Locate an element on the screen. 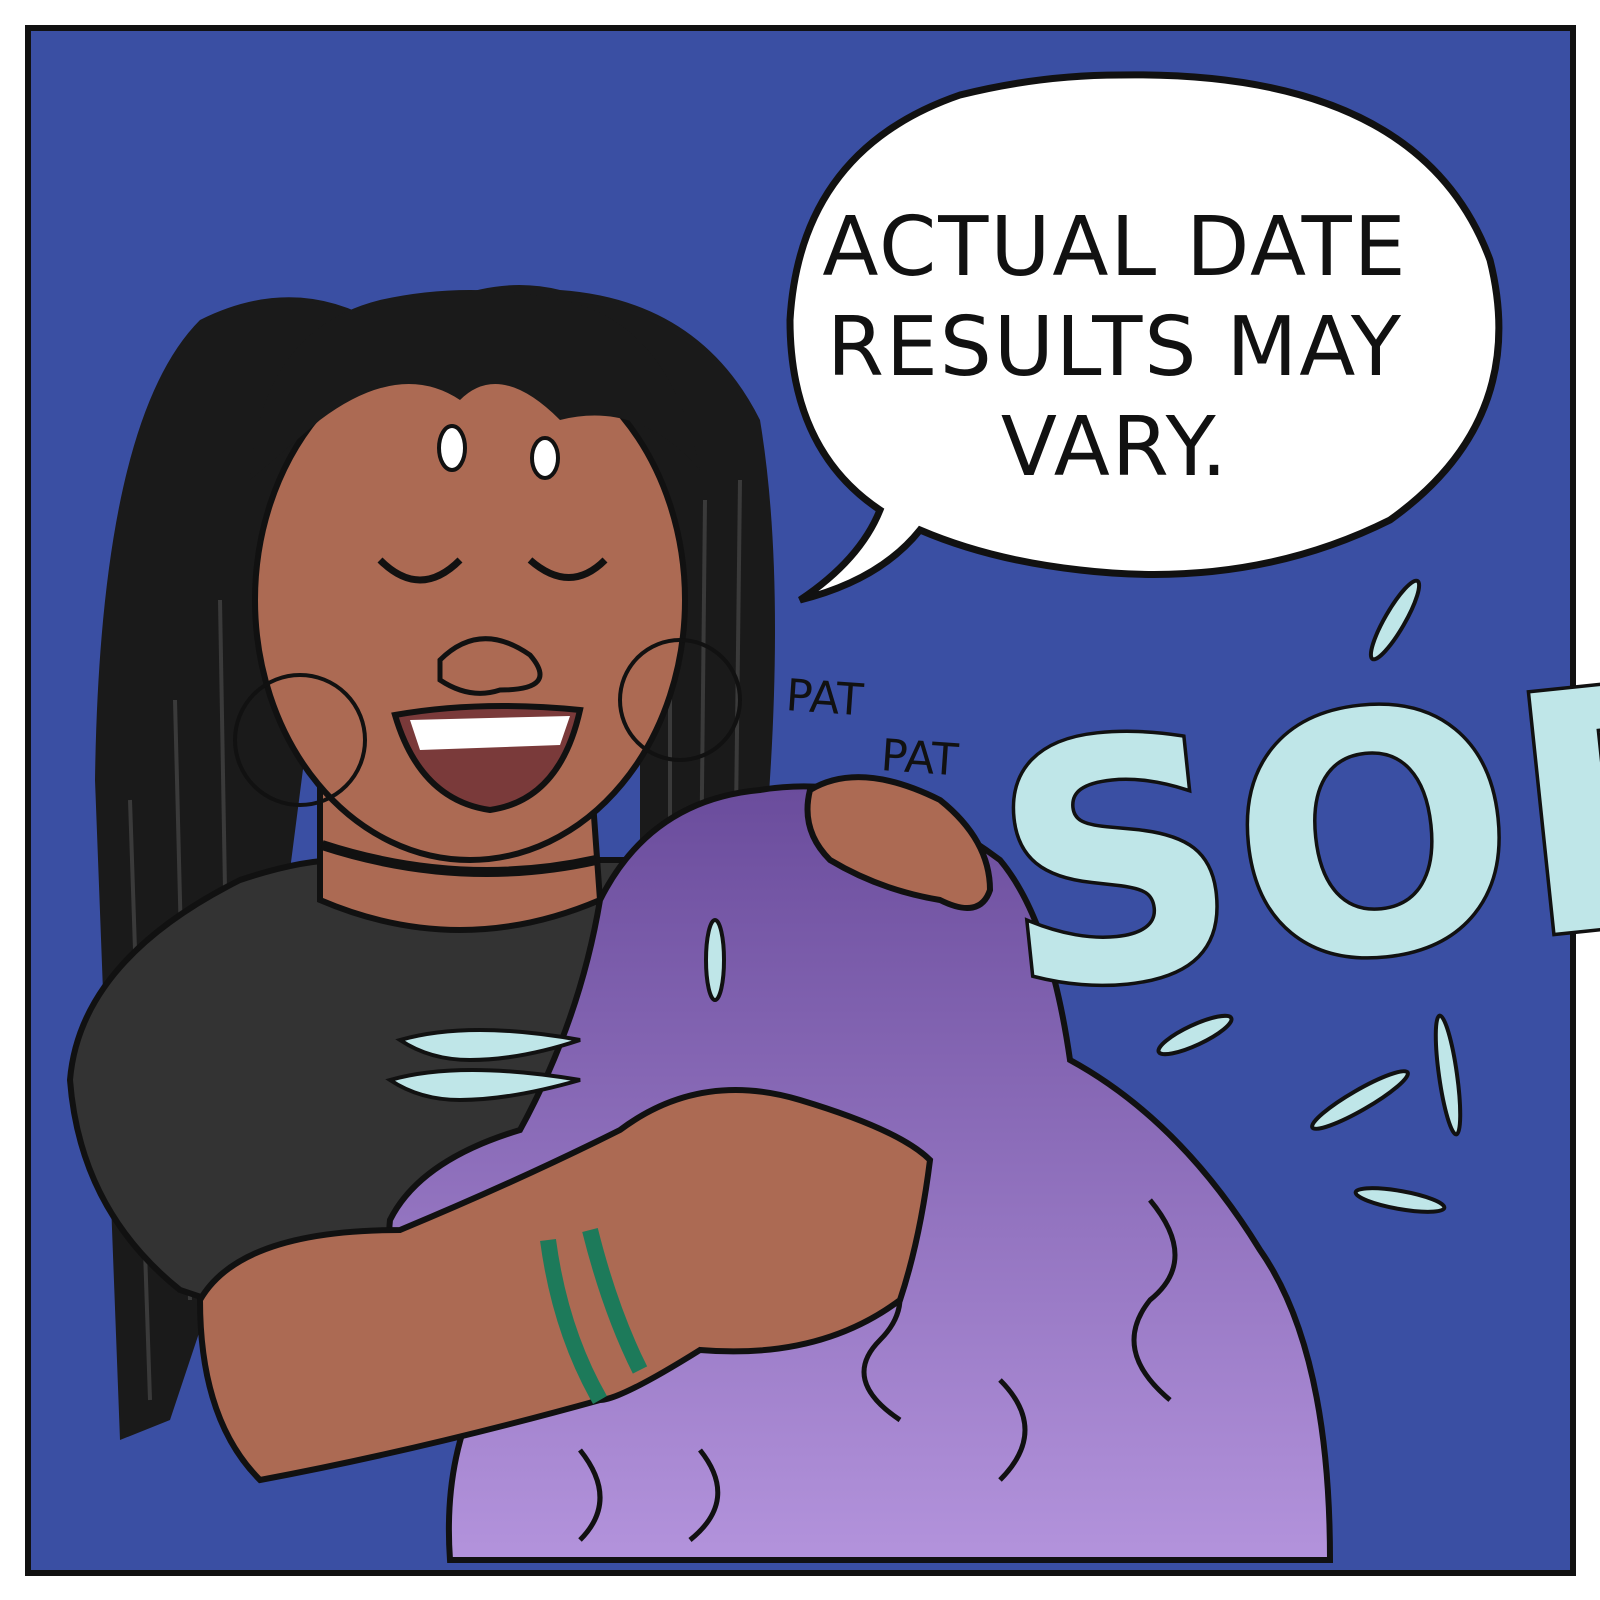 Image resolution: width=1600 pixels, height=1600 pixels. green-bracelet is located at coordinates (594, 1316).